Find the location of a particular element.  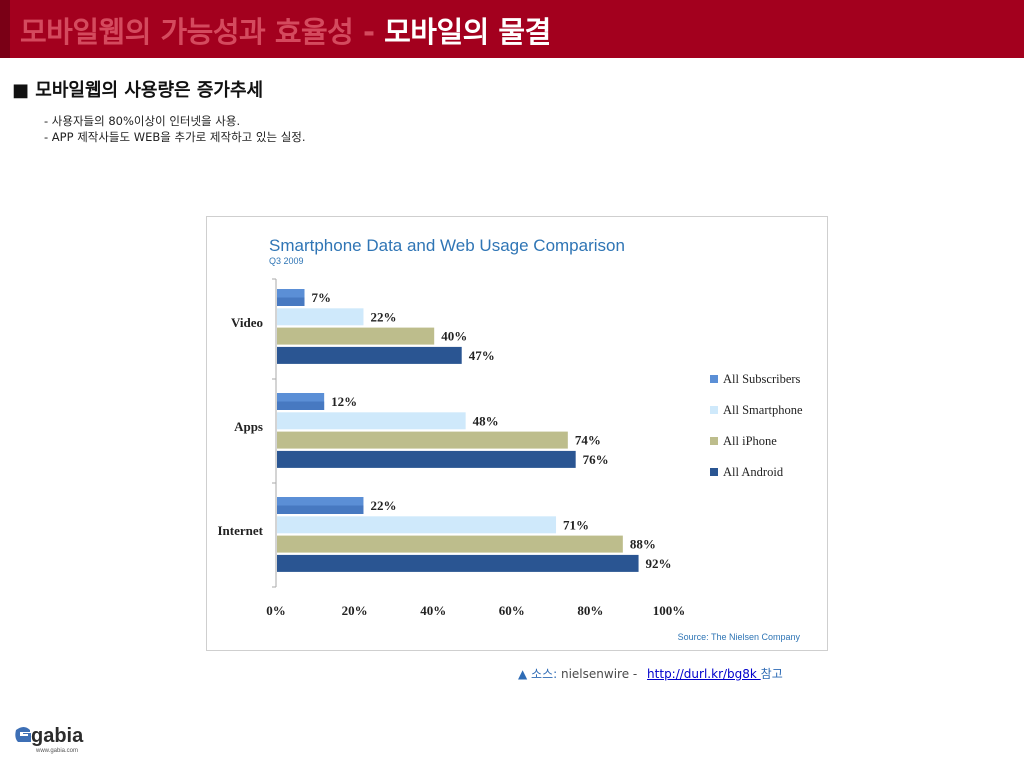

bar-value-label: 76% is located at coordinates (596, 459).